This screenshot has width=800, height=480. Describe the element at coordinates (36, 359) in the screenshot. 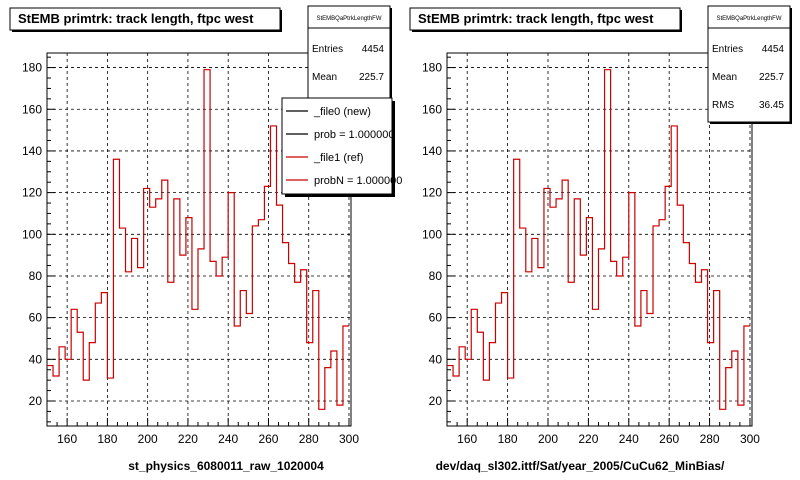

I see `panel1-y-tick-label: 40` at that location.